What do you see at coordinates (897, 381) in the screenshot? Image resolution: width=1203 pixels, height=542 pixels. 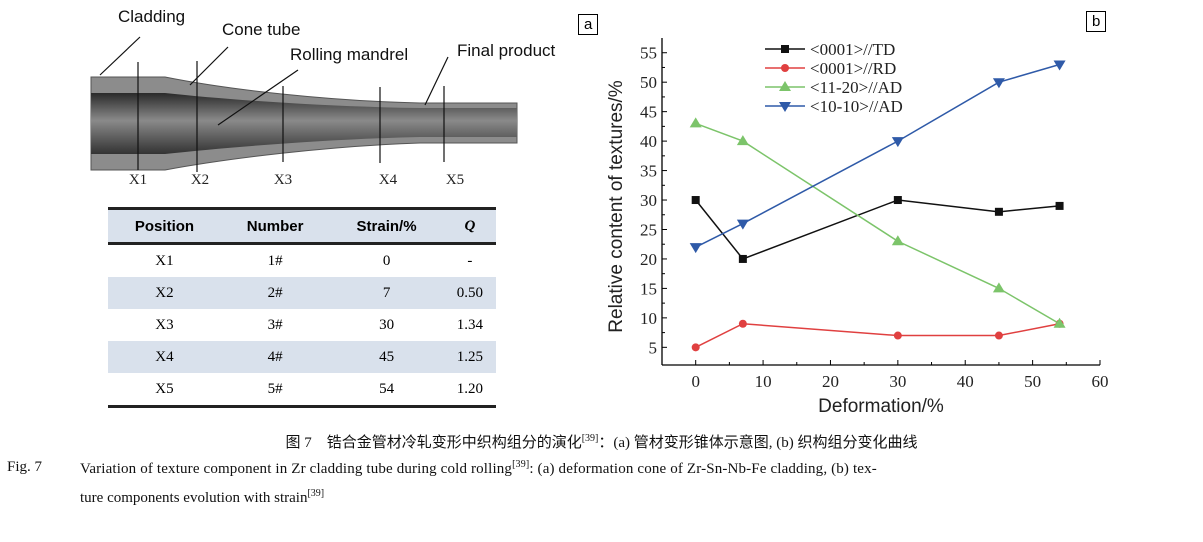 I see `x-tick-label: 30` at bounding box center [897, 381].